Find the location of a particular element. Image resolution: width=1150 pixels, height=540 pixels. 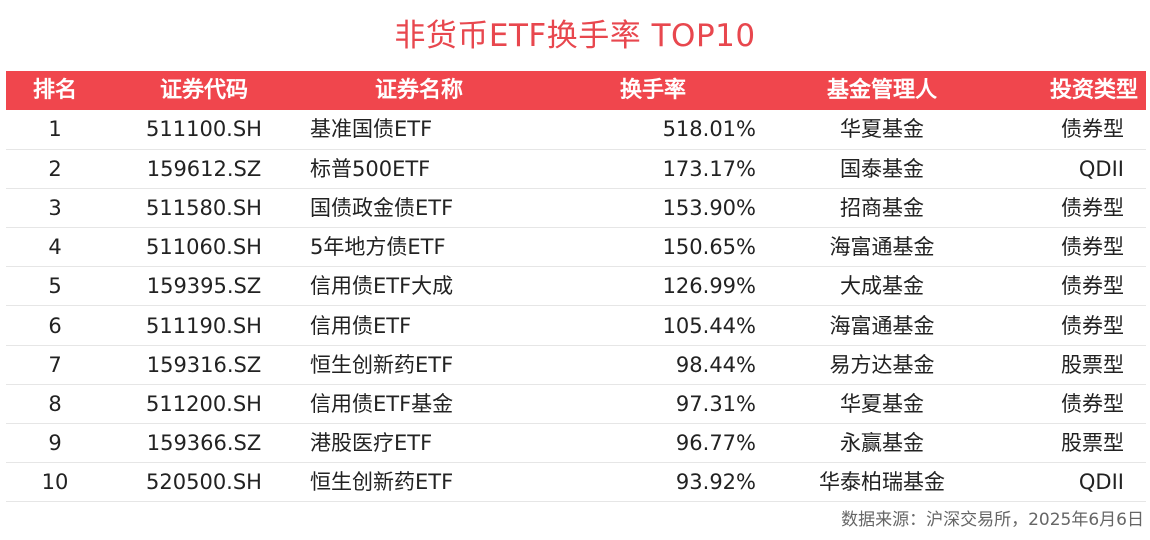

table-row: 1 511100.SH 基准国债ETF 518.01% 华夏基金 债券型 is located at coordinates (576, 130).